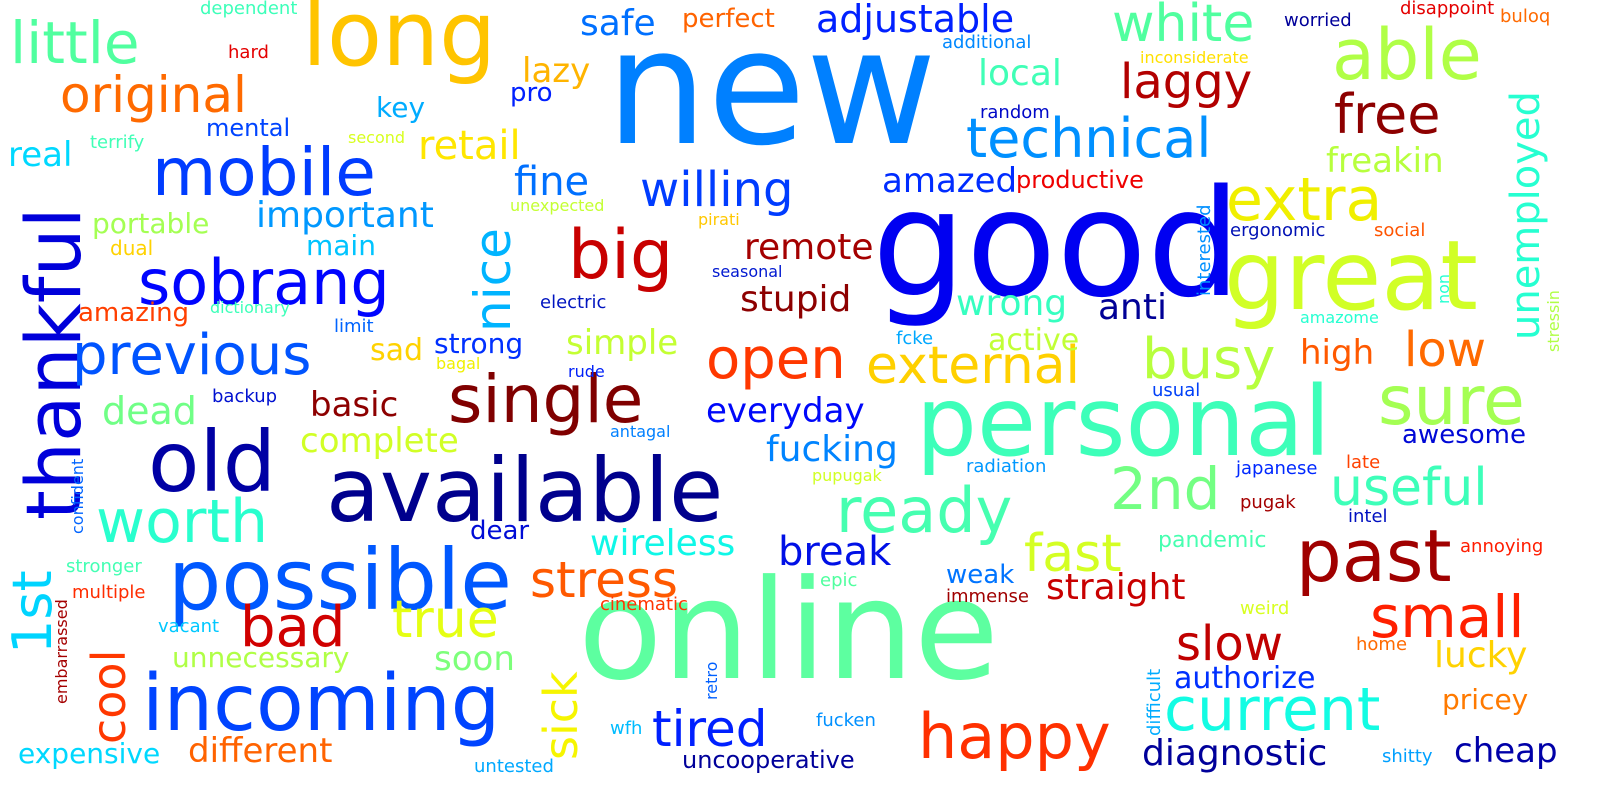 The width and height of the screenshot is (1600, 800). I want to click on word: random, so click(1015, 112).